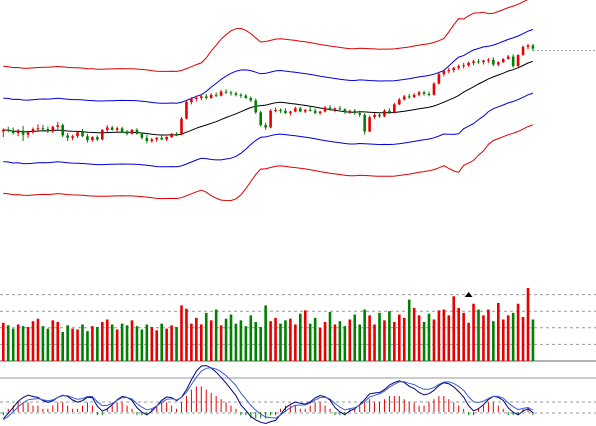 The height and width of the screenshot is (426, 596). I want to click on oscillator-gridlines, so click(298, 407).